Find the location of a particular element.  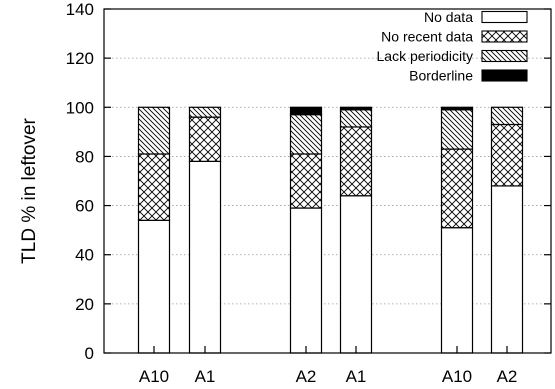

y-tick-label: 0 is located at coordinates (89, 353).